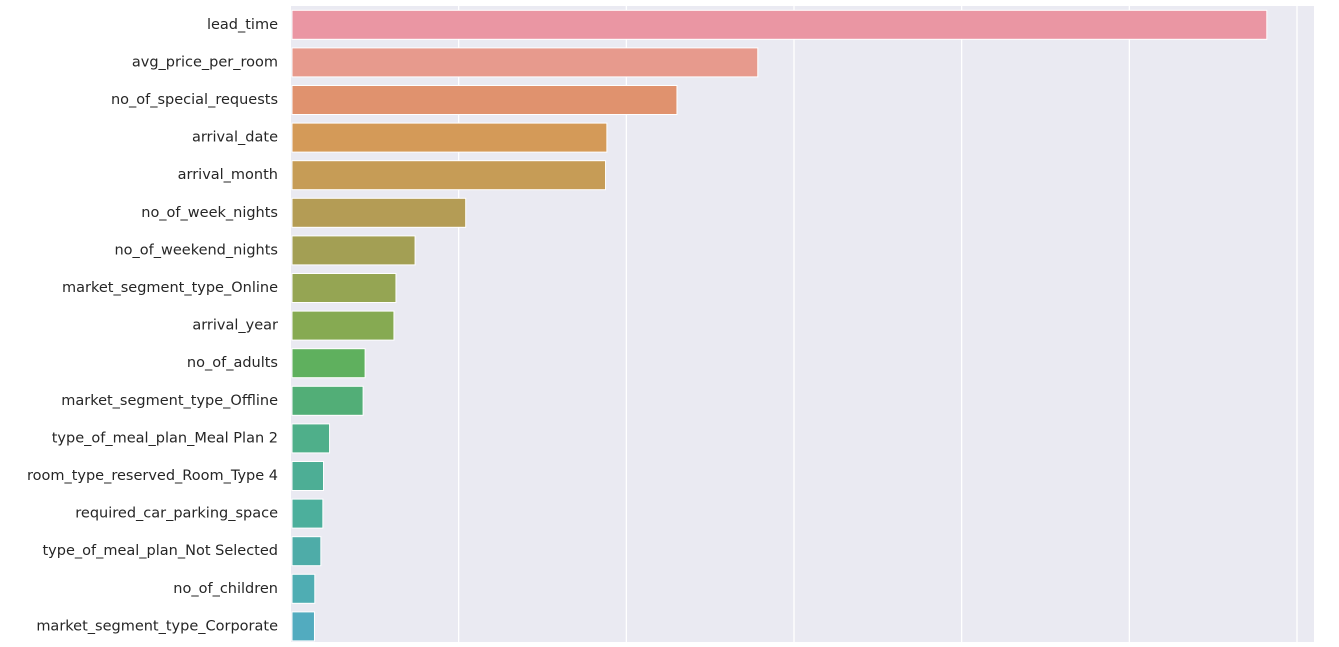  Describe the element at coordinates (225, 589) in the screenshot. I see `category-label: no_of_children` at that location.